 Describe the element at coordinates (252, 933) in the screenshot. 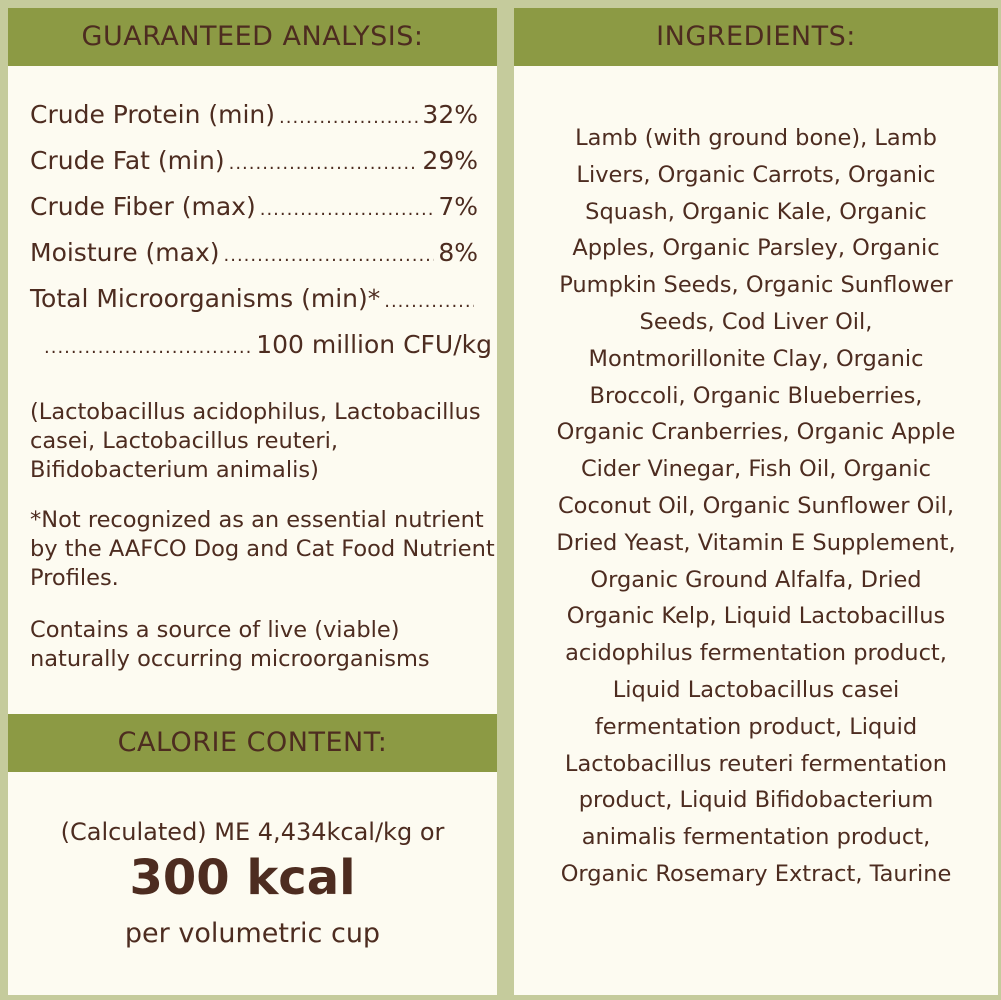

I see `calorie-unit: per volumetric cup` at that location.